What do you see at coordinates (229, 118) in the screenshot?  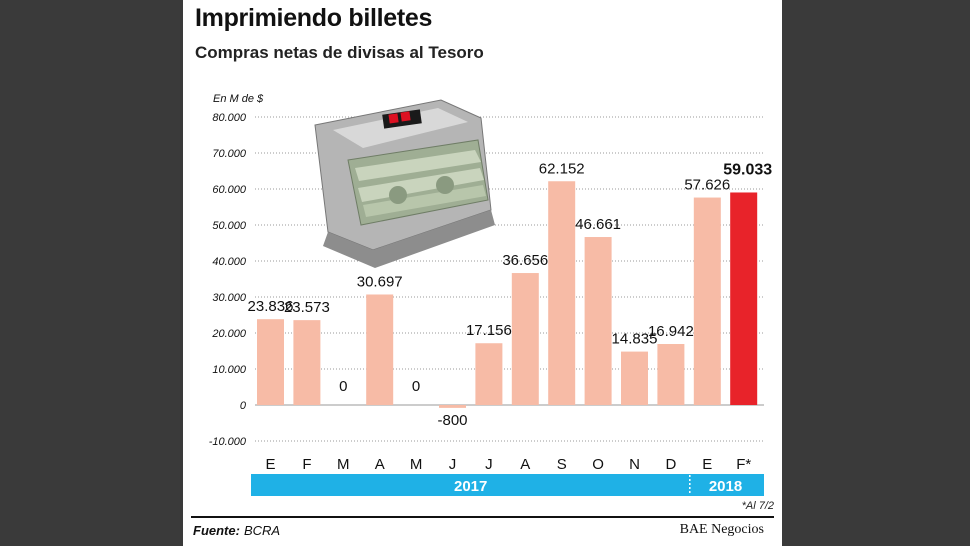 I see `y-tick-label: 80.000` at bounding box center [229, 118].